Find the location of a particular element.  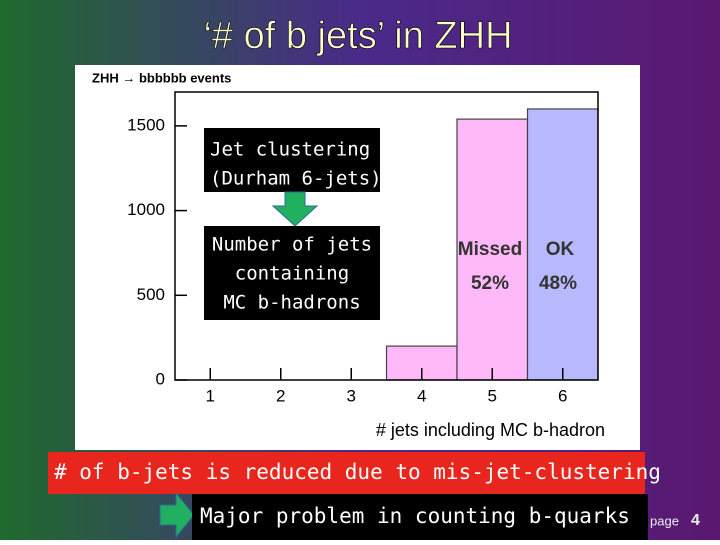

box-text: Number of jets is located at coordinates (292, 245).